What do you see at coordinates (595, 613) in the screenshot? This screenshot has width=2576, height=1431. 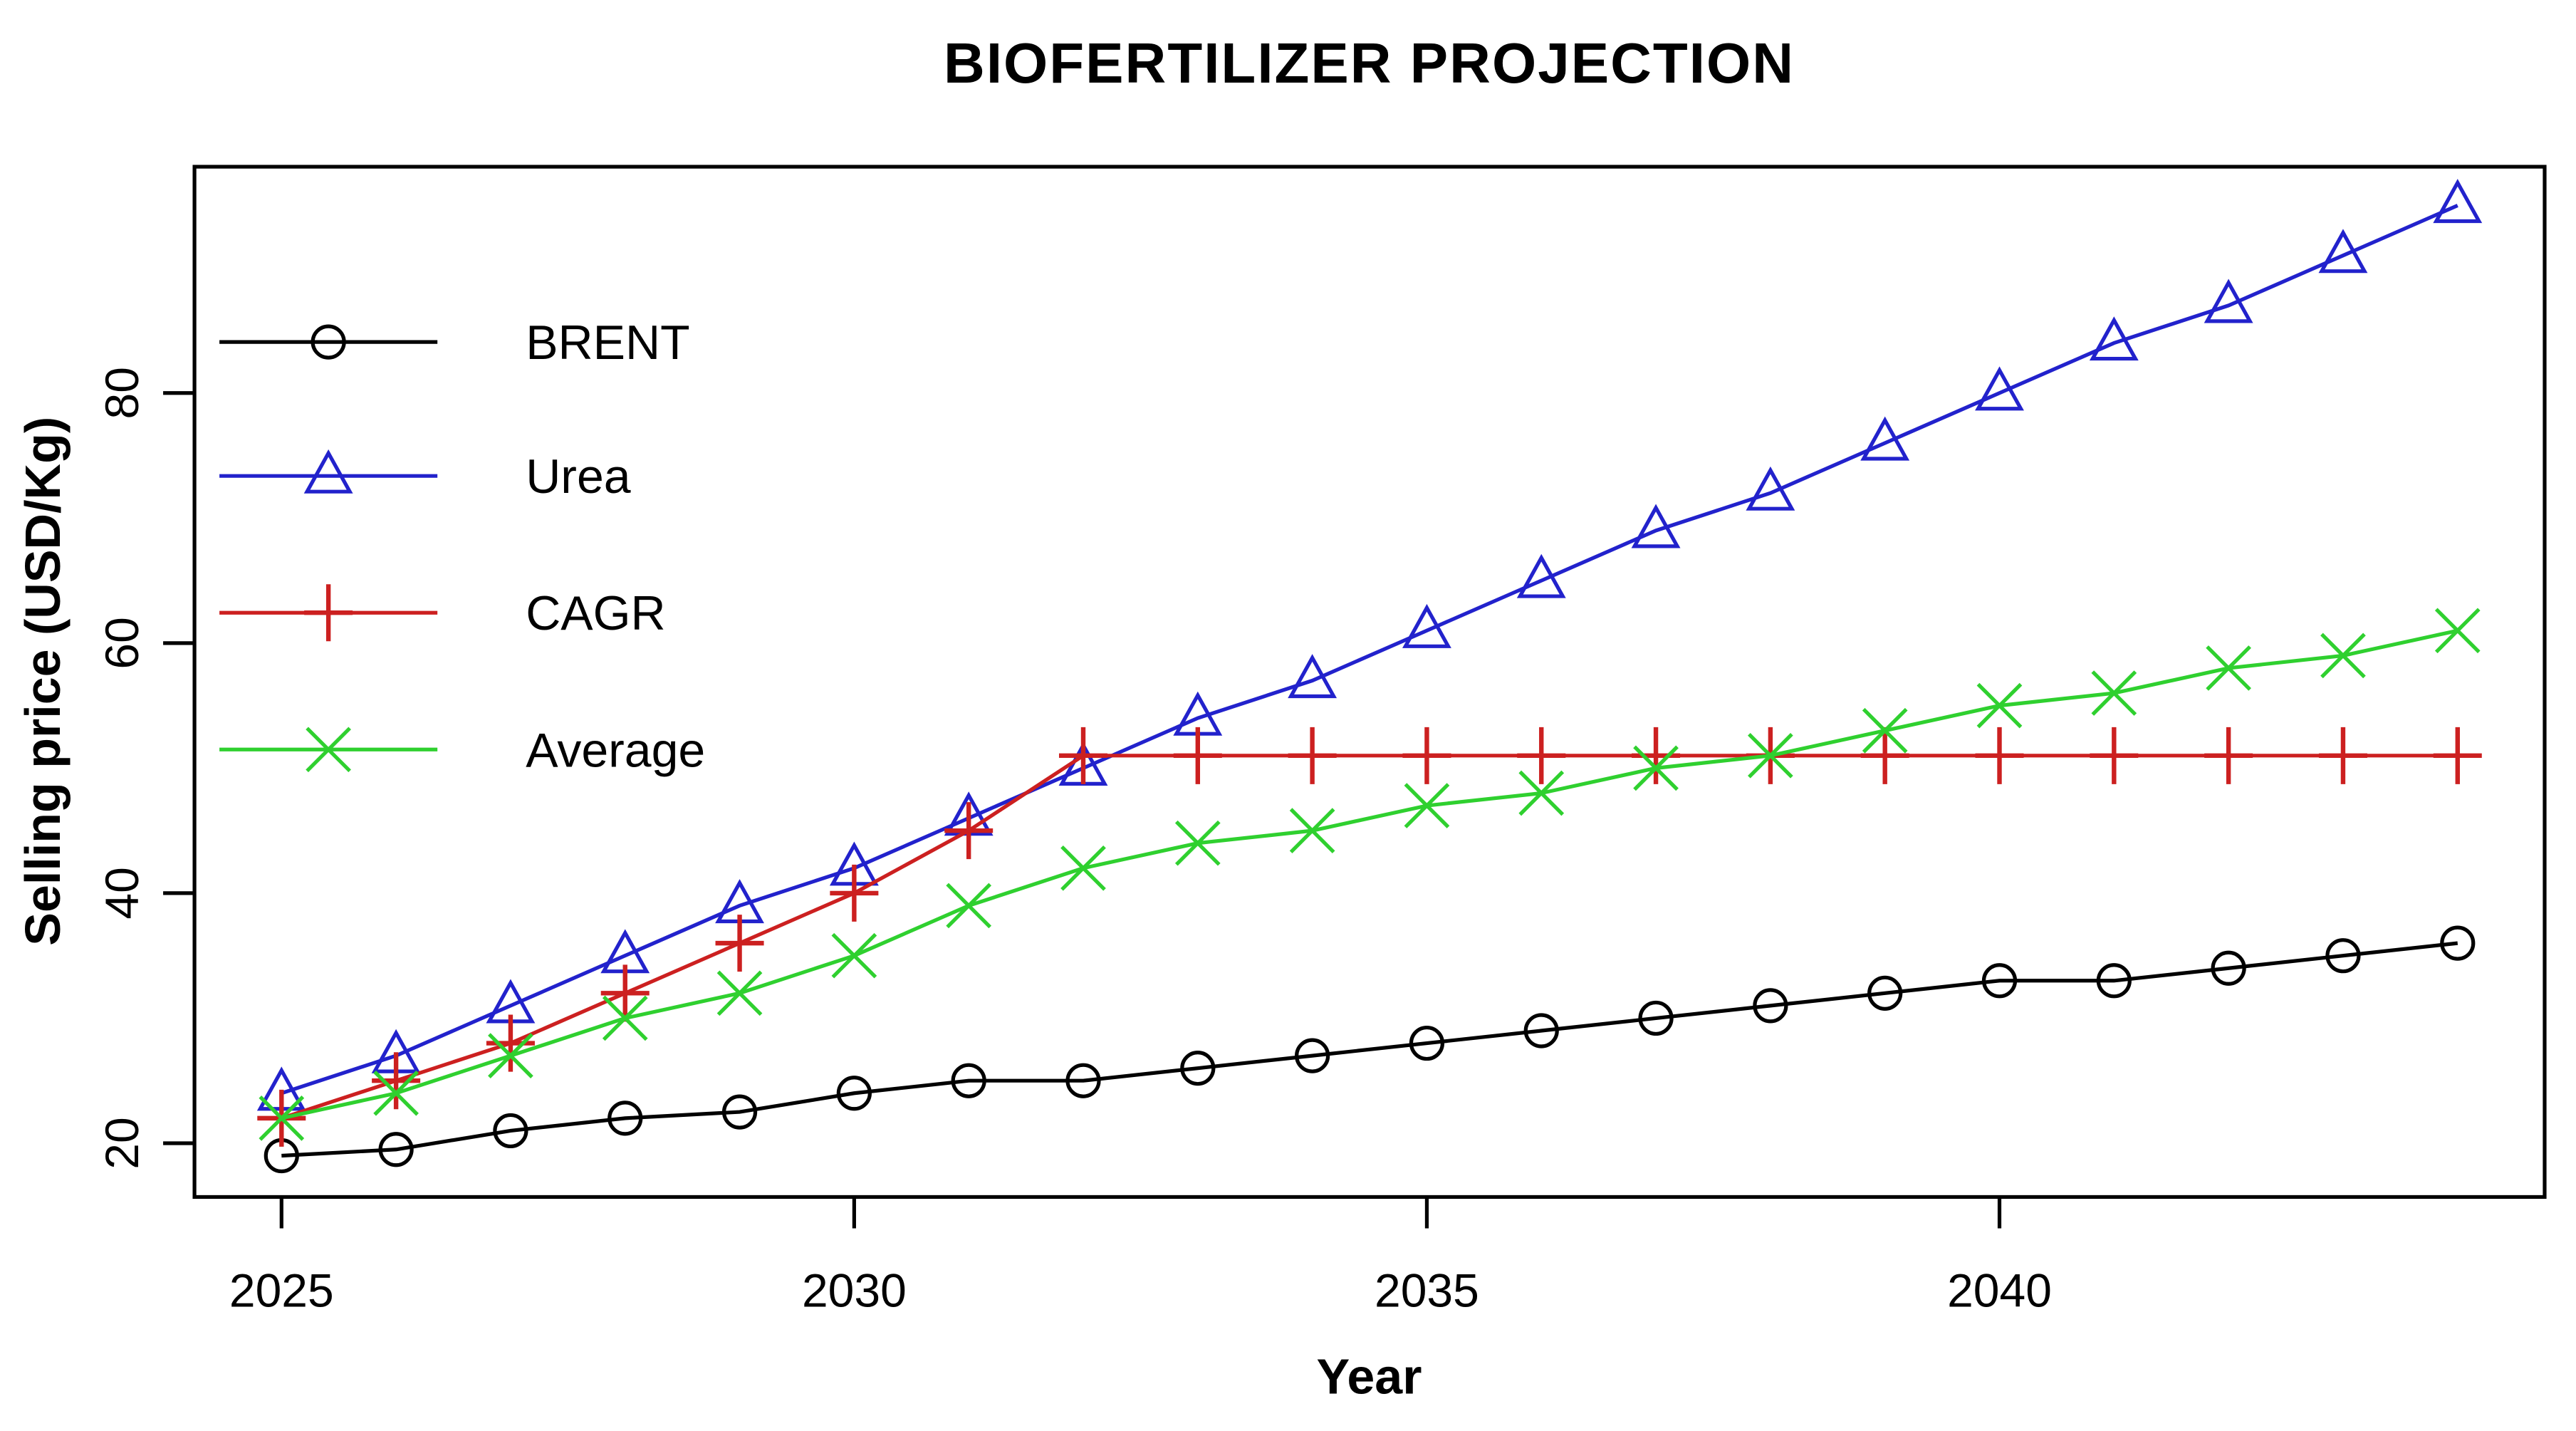 I see `legend-label-cagr: CAGR` at bounding box center [595, 613].